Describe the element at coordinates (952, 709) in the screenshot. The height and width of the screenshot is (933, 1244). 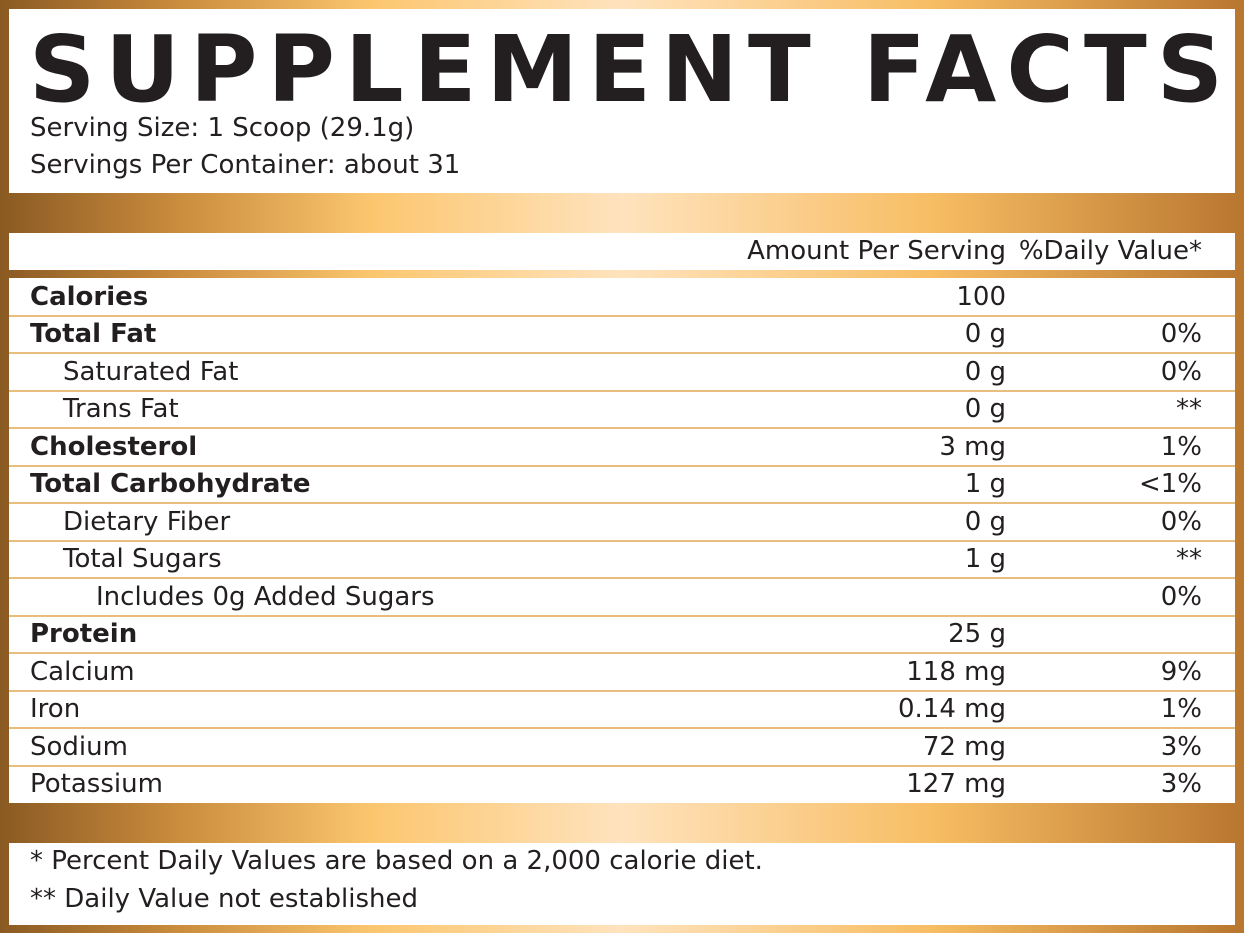
I see `nutrient-amount: 0.14 mg` at that location.